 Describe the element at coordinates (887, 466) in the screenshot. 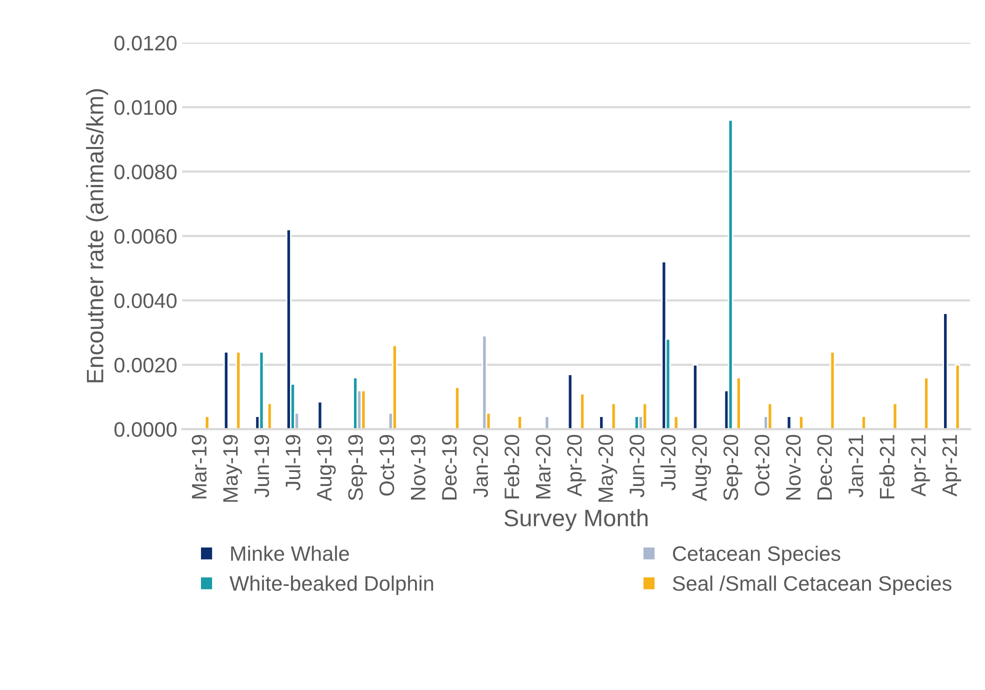

I see `x-tick-label: Feb-21` at that location.